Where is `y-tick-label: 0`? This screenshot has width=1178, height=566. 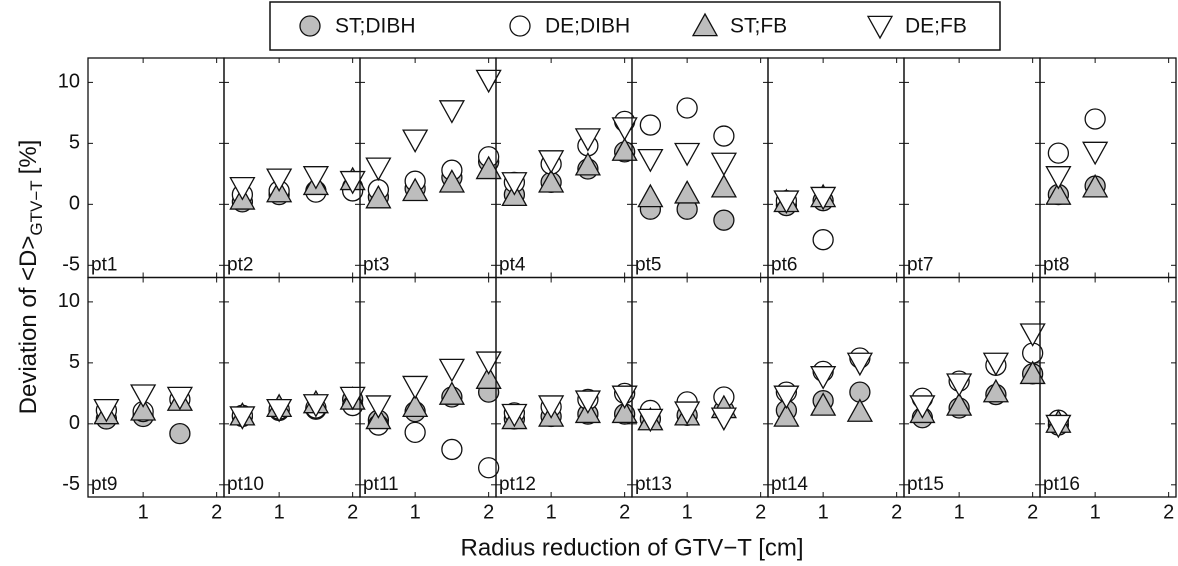
y-tick-label: 0 is located at coordinates (74, 204).